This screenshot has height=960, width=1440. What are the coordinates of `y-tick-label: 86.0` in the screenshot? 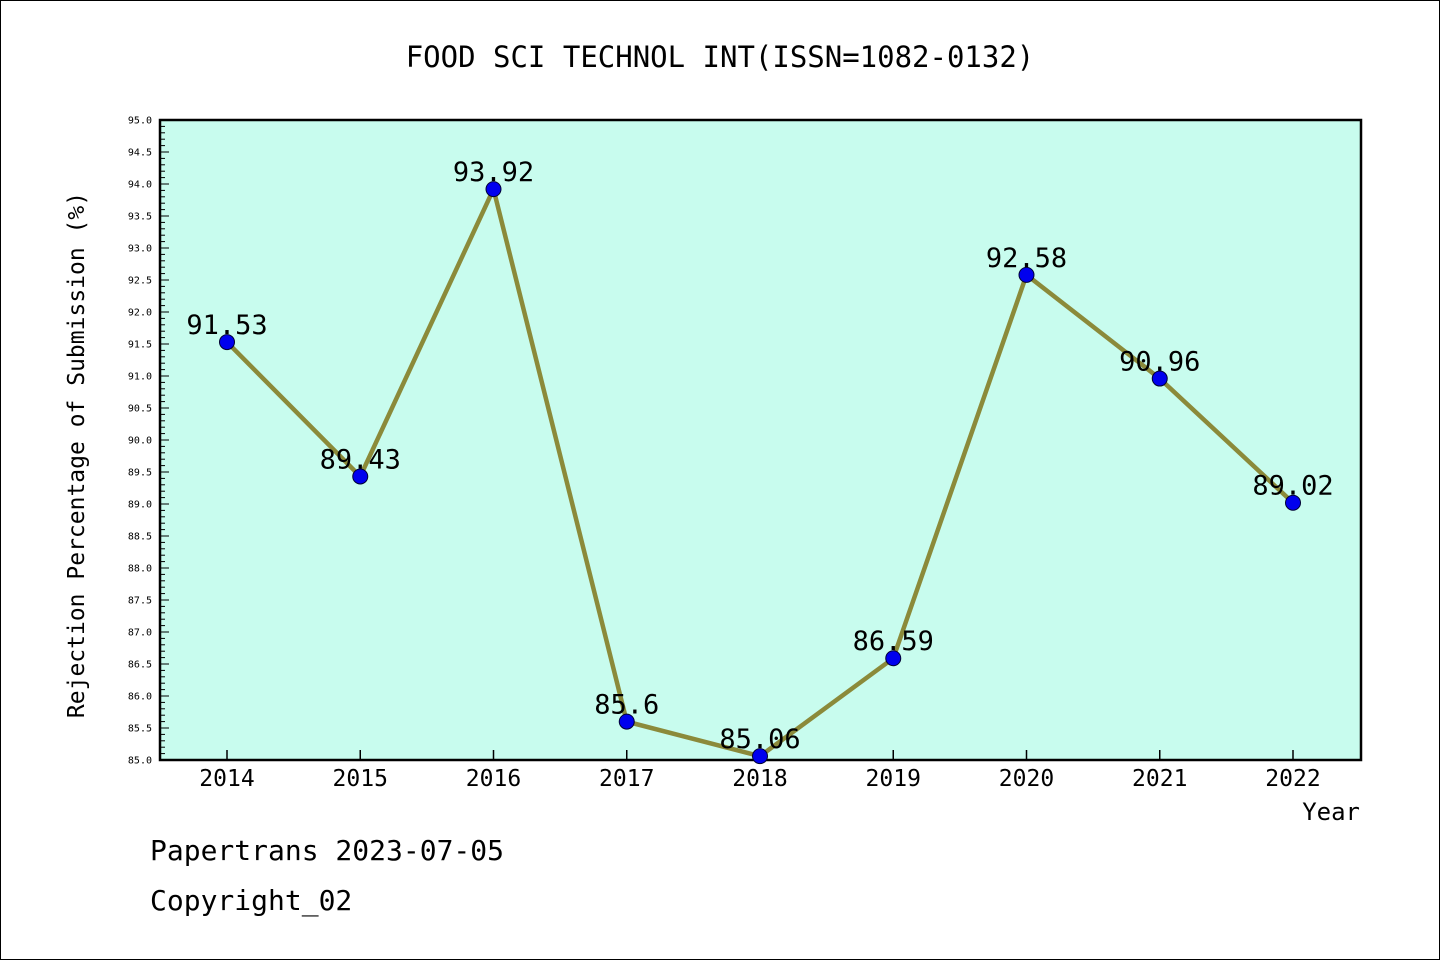 It's located at (140, 697).